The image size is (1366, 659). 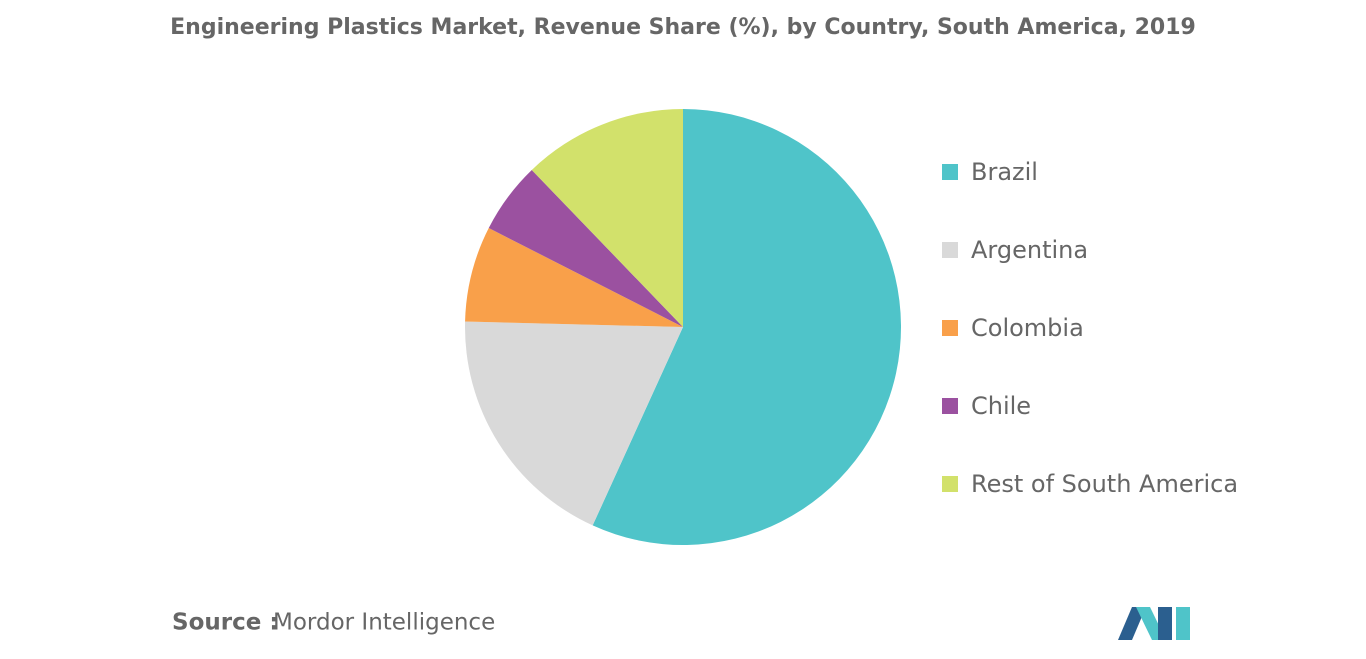 I want to click on legend-label: Argentina, so click(x=1029, y=250).